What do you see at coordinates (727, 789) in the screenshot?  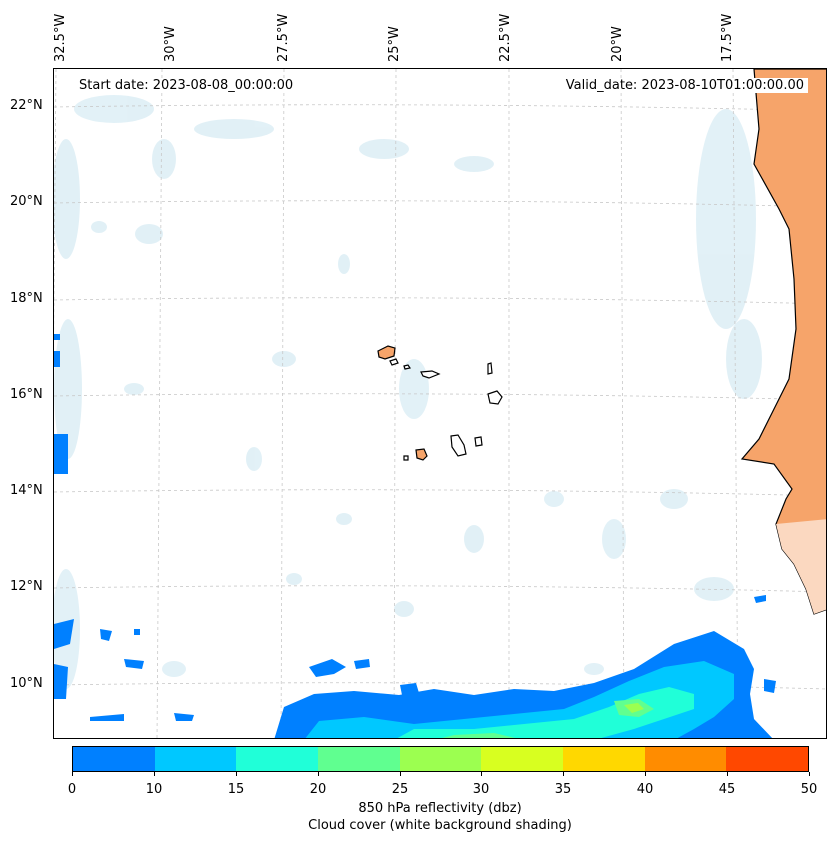 I see `colorbar-tick-label: 45` at bounding box center [727, 789].